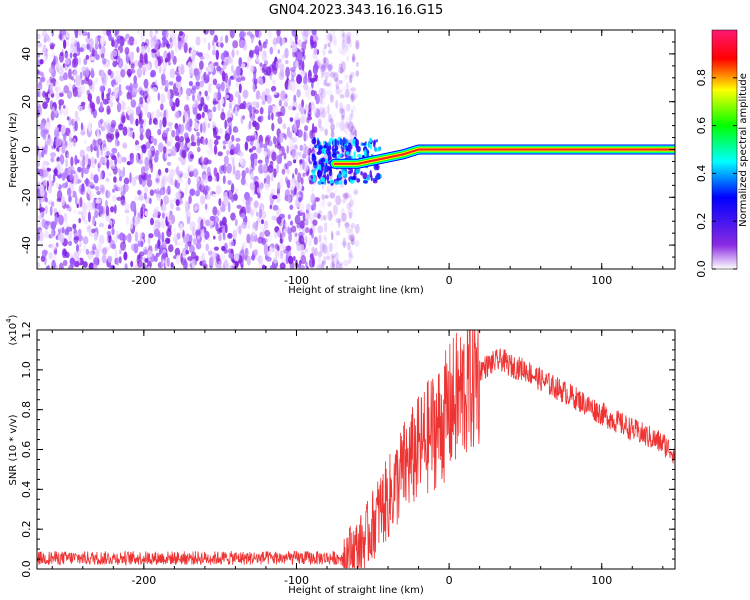 The image size is (750, 600). I want to click on colorbar-ticks: 0.0 0.2 0.4 0.6 0.8, so click(716, 173).